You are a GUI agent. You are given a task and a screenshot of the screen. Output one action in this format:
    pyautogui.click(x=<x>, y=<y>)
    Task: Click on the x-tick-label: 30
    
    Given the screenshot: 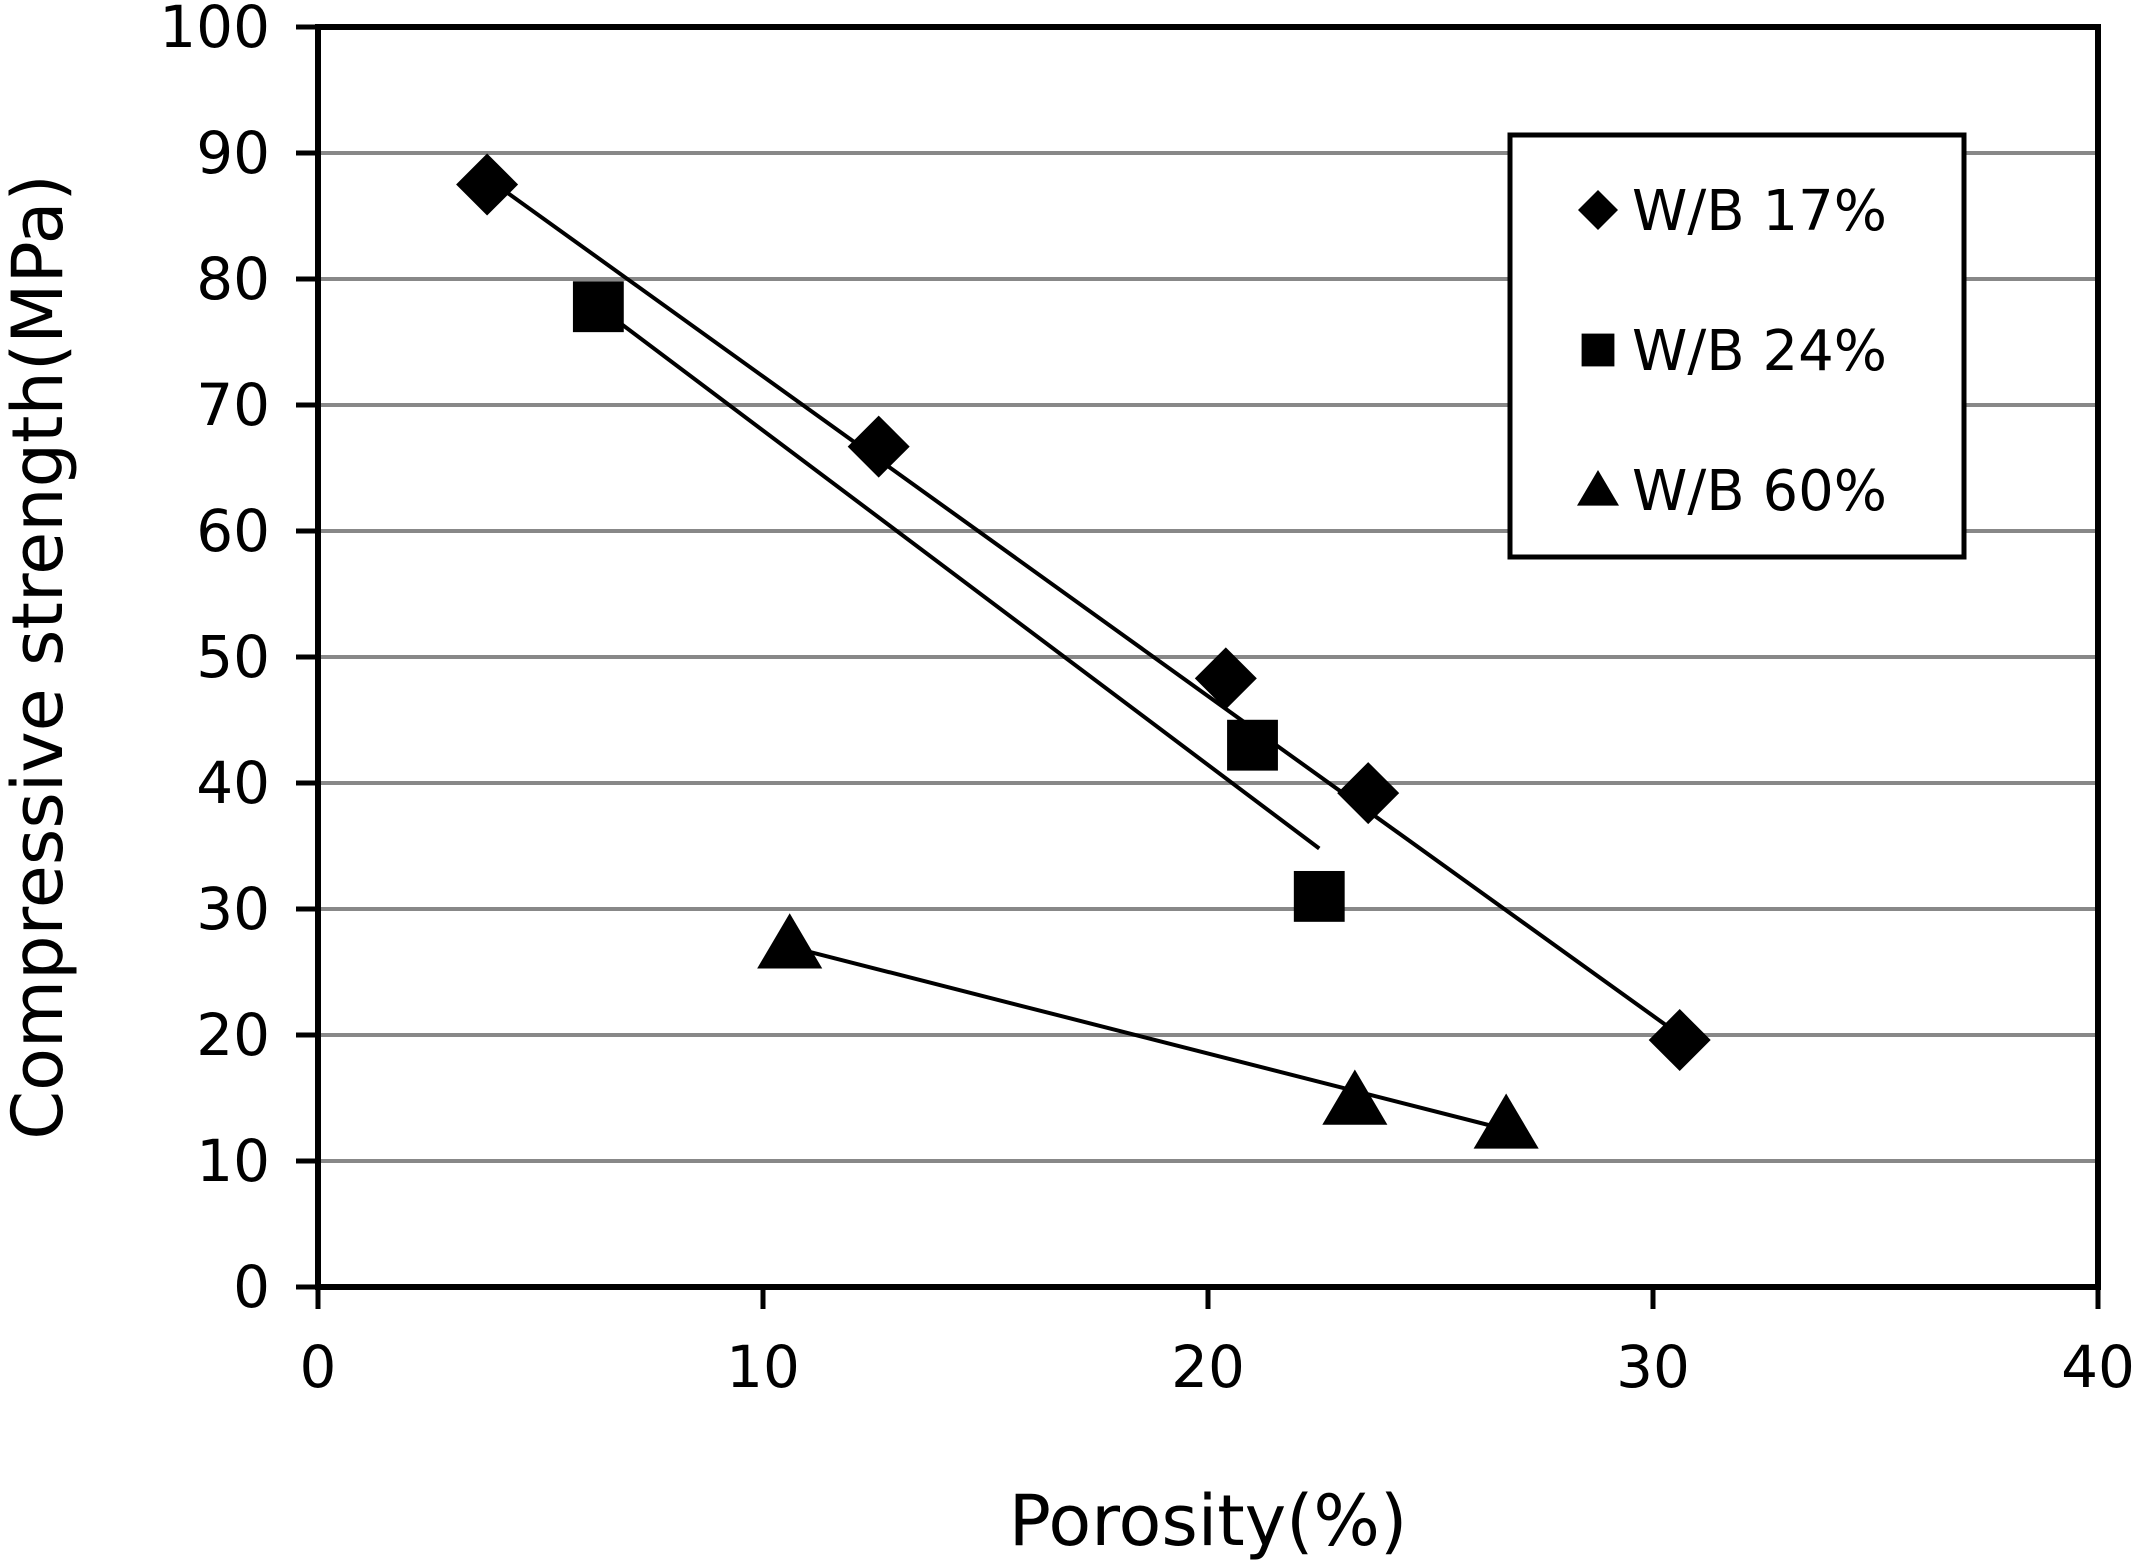 What is the action you would take?
    pyautogui.click(x=1653, y=1367)
    